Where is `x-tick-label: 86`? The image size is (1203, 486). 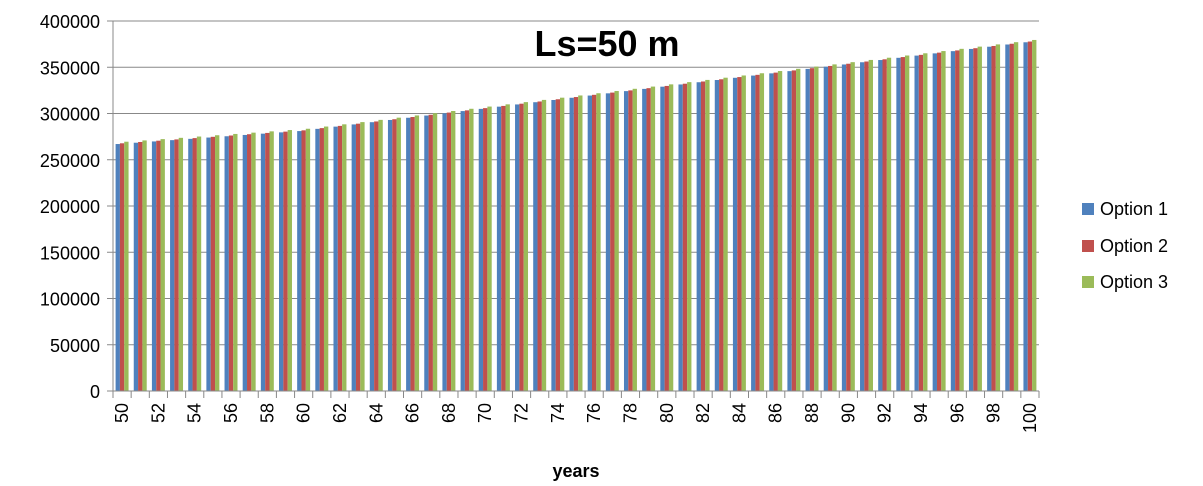 x-tick-label: 86 is located at coordinates (776, 413).